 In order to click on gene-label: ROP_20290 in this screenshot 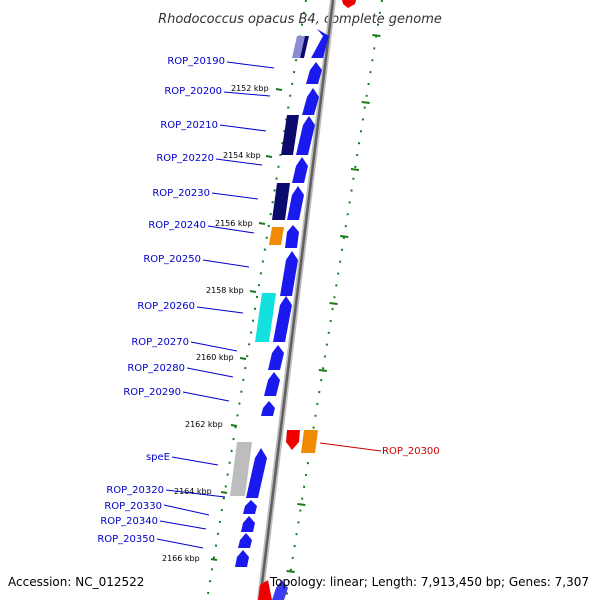, I will do `click(152, 392)`.